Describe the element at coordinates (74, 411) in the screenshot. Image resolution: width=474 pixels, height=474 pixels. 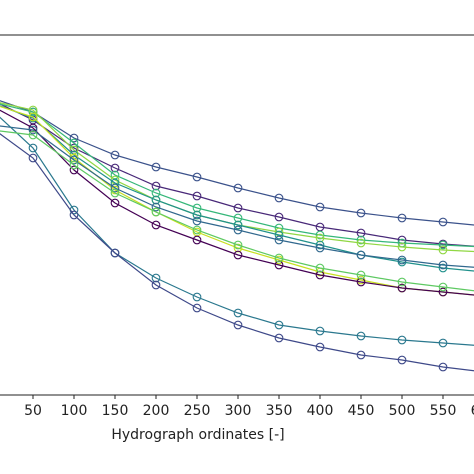
I see `x-tick-label: 100` at that location.